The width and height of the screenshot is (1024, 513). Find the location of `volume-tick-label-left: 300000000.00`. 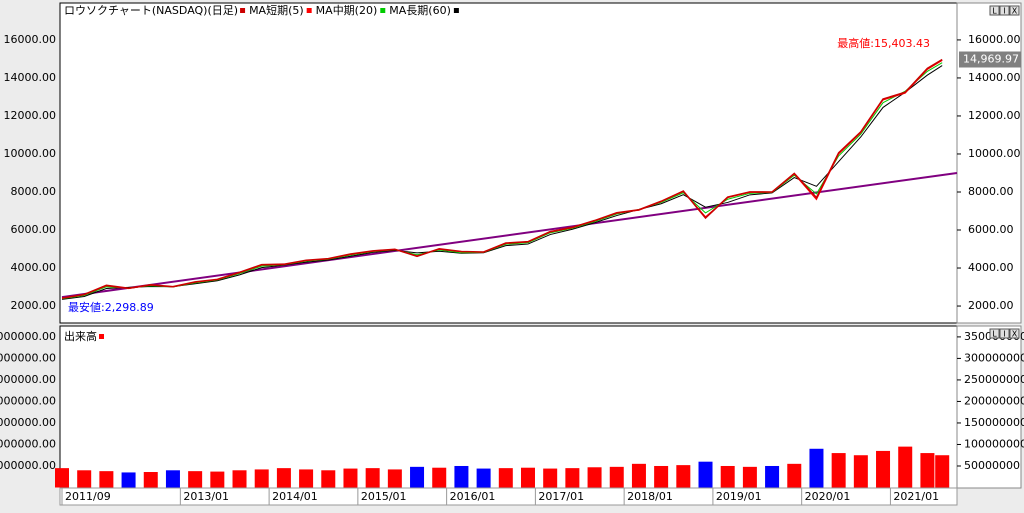

volume-tick-label-left: 300000000.00 is located at coordinates (28, 357).